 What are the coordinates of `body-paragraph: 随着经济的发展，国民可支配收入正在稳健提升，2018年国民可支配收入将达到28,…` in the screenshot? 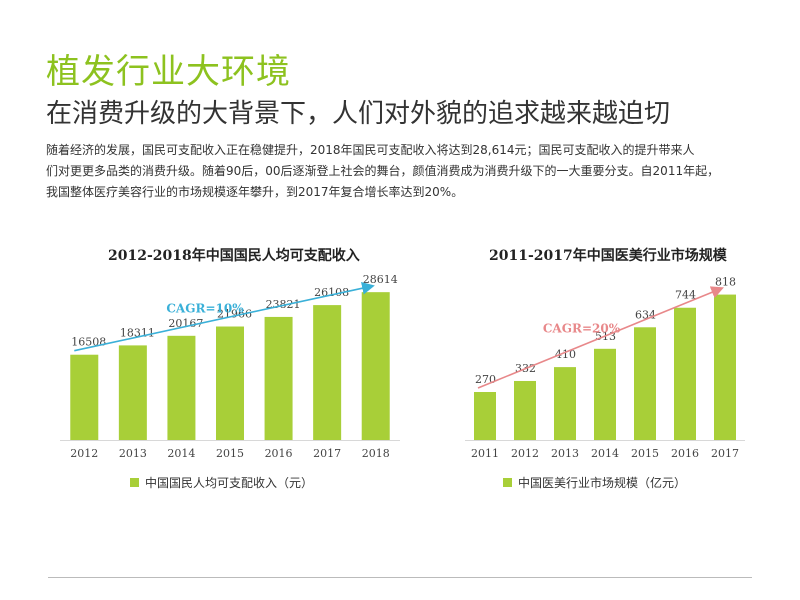 It's located at (413, 171).